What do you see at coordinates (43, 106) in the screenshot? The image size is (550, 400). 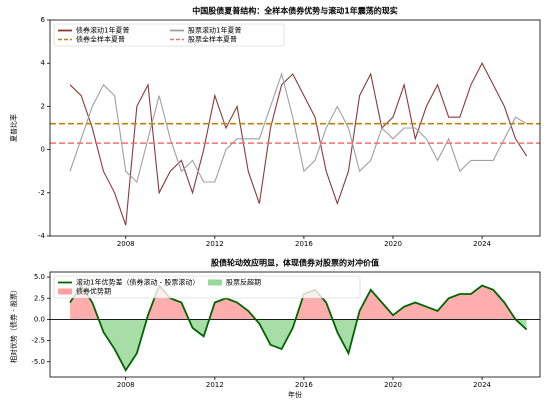 I see `y-tick-label: 2` at bounding box center [43, 106].